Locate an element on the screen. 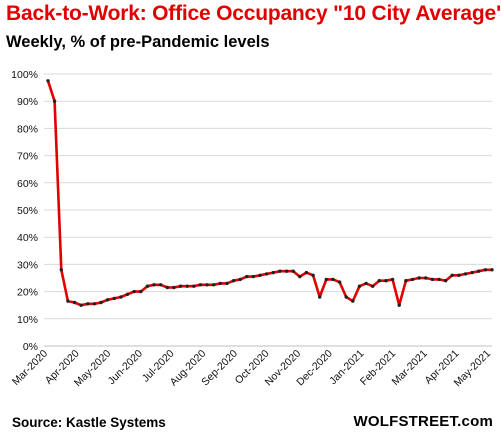  y-tick-label: 40% is located at coordinates (27, 238).